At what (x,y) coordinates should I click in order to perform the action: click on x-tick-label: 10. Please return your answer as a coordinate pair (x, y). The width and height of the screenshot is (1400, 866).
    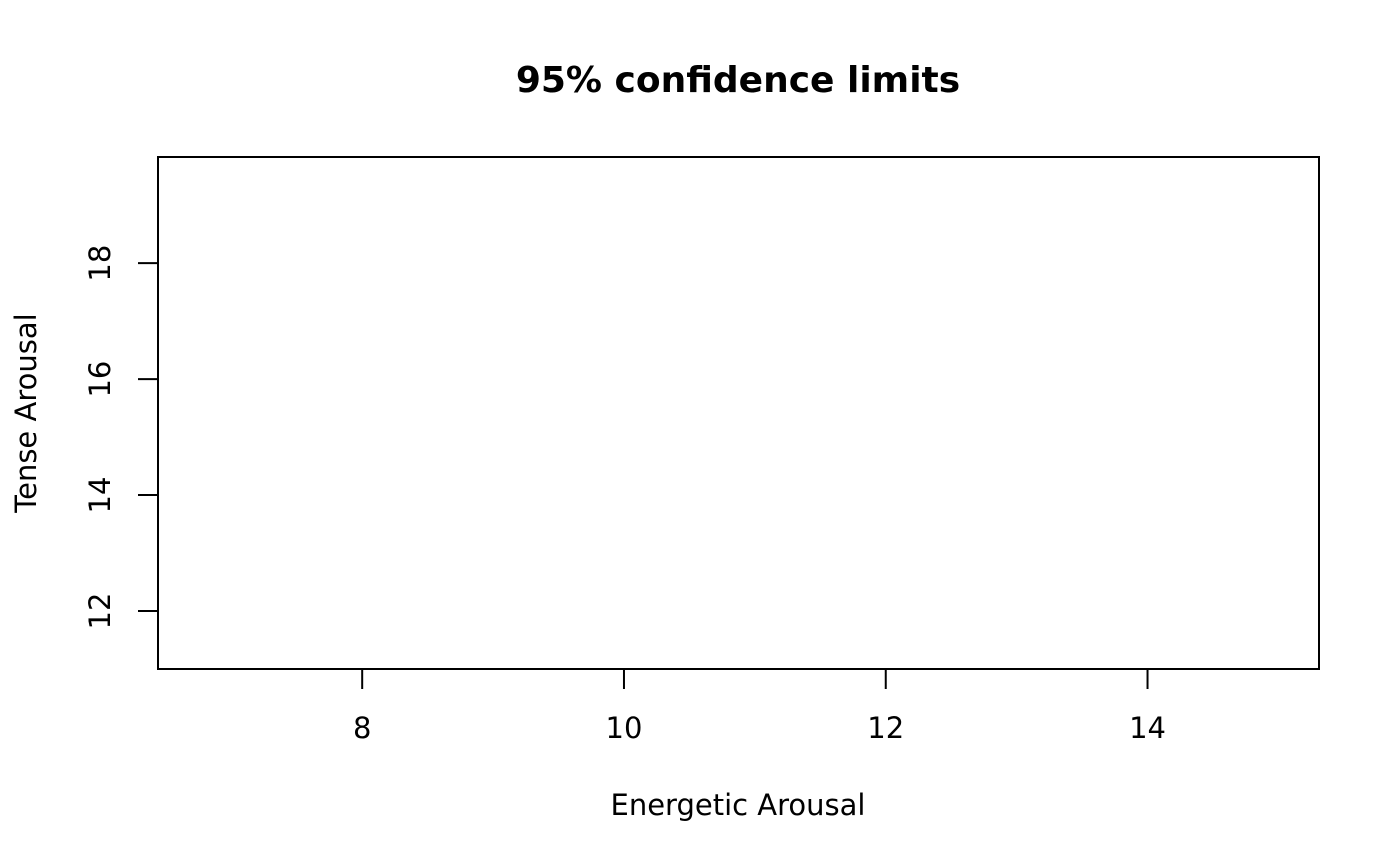
    Looking at the image, I should click on (624, 728).